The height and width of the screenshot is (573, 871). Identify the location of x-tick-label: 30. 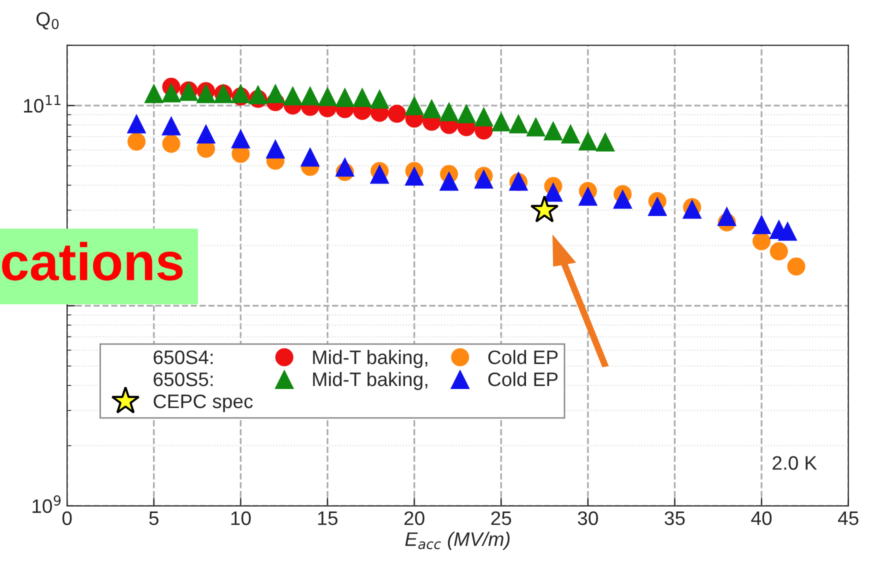
(588, 518).